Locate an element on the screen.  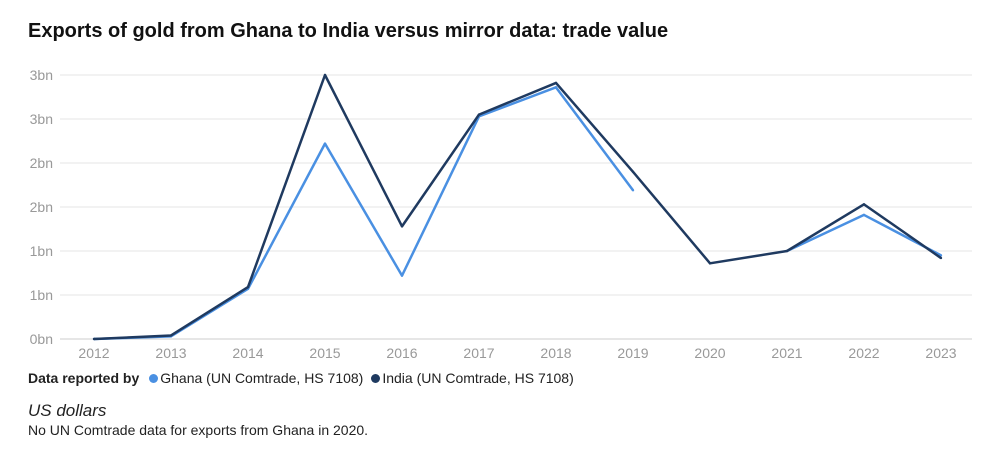
x-tick-label: 2015 is located at coordinates (324, 353).